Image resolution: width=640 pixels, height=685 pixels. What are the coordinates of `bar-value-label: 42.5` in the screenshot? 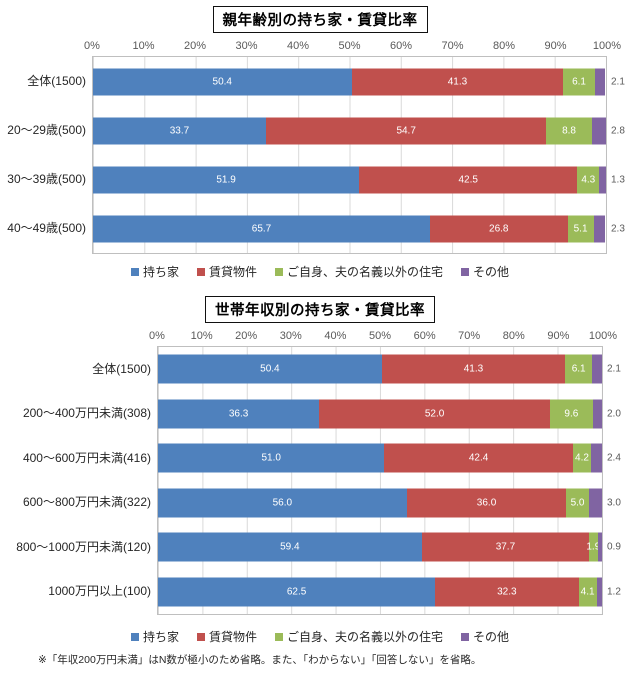 It's located at (468, 179).